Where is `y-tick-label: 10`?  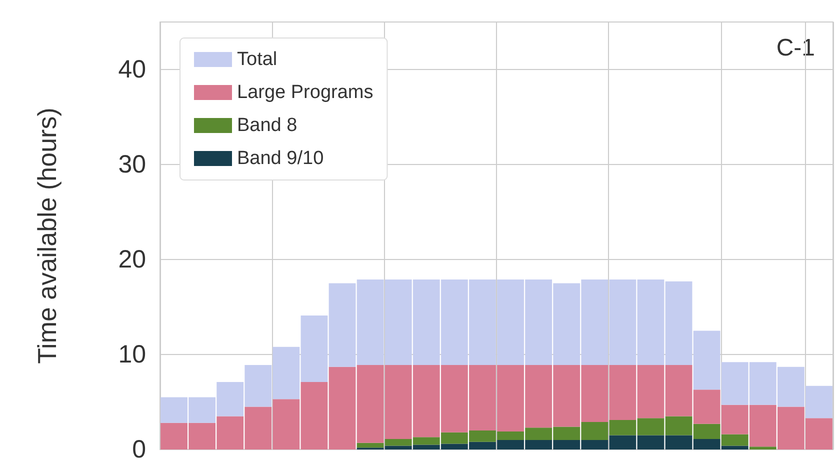
y-tick-label: 10 is located at coordinates (132, 354).